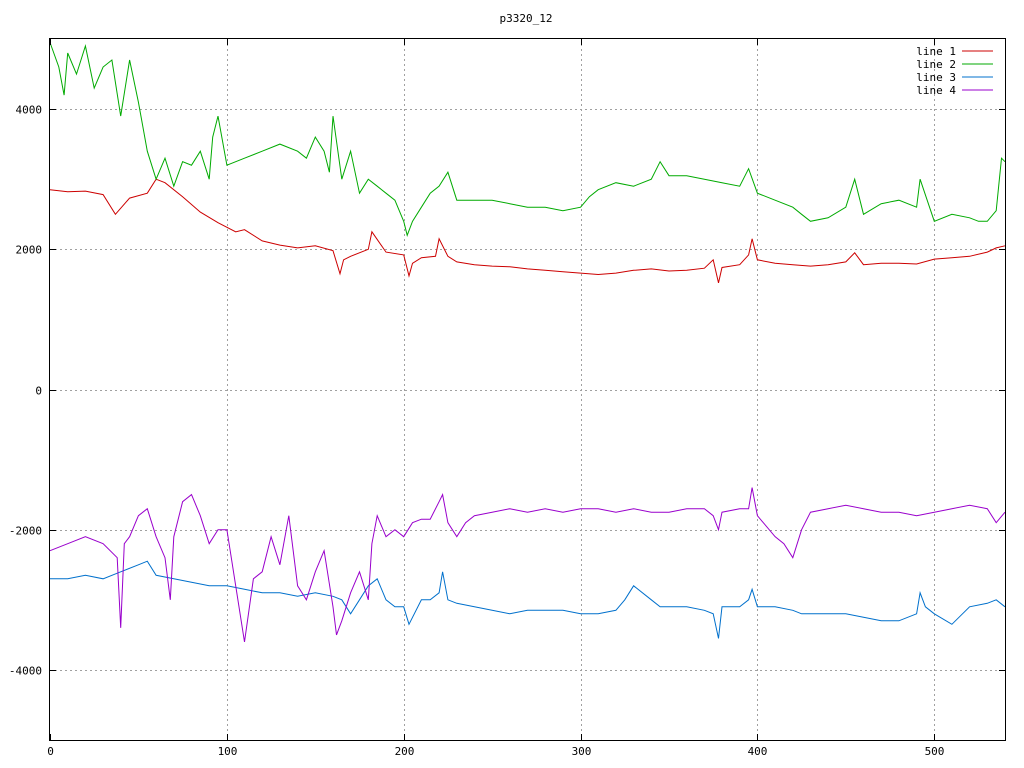 Image resolution: width=1024 pixels, height=768 pixels. Describe the element at coordinates (936, 77) in the screenshot. I see `legend-label: line 3` at that location.